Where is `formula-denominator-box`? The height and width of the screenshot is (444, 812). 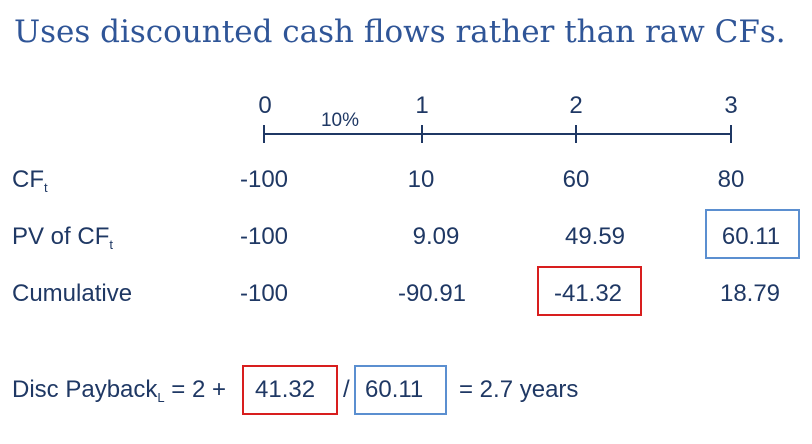
formula-denominator-box is located at coordinates (400, 390).